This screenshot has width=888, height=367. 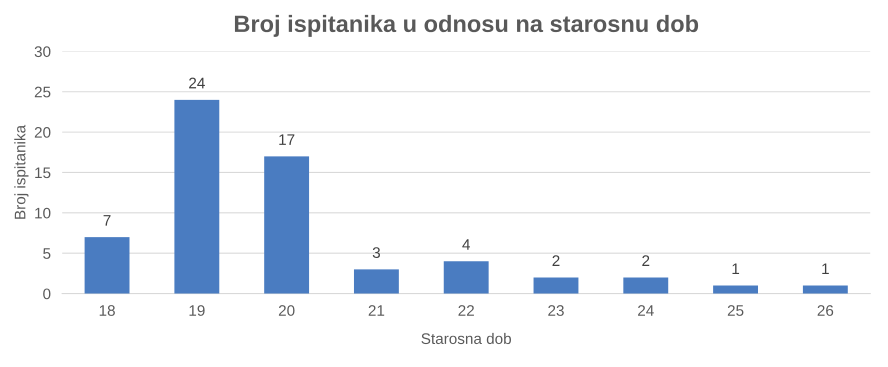 I want to click on data-label: 3, so click(x=376, y=252).